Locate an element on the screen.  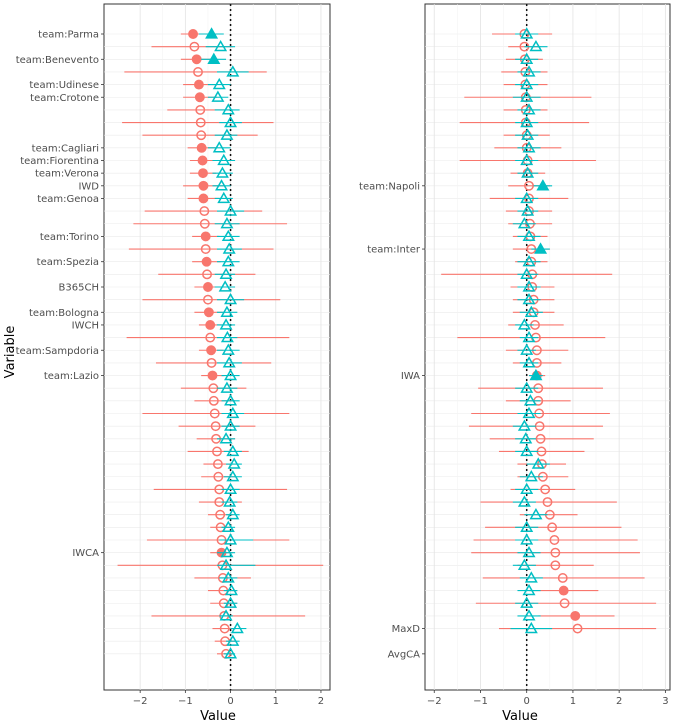
y-tick-label: team:Udinese is located at coordinates (64, 85).